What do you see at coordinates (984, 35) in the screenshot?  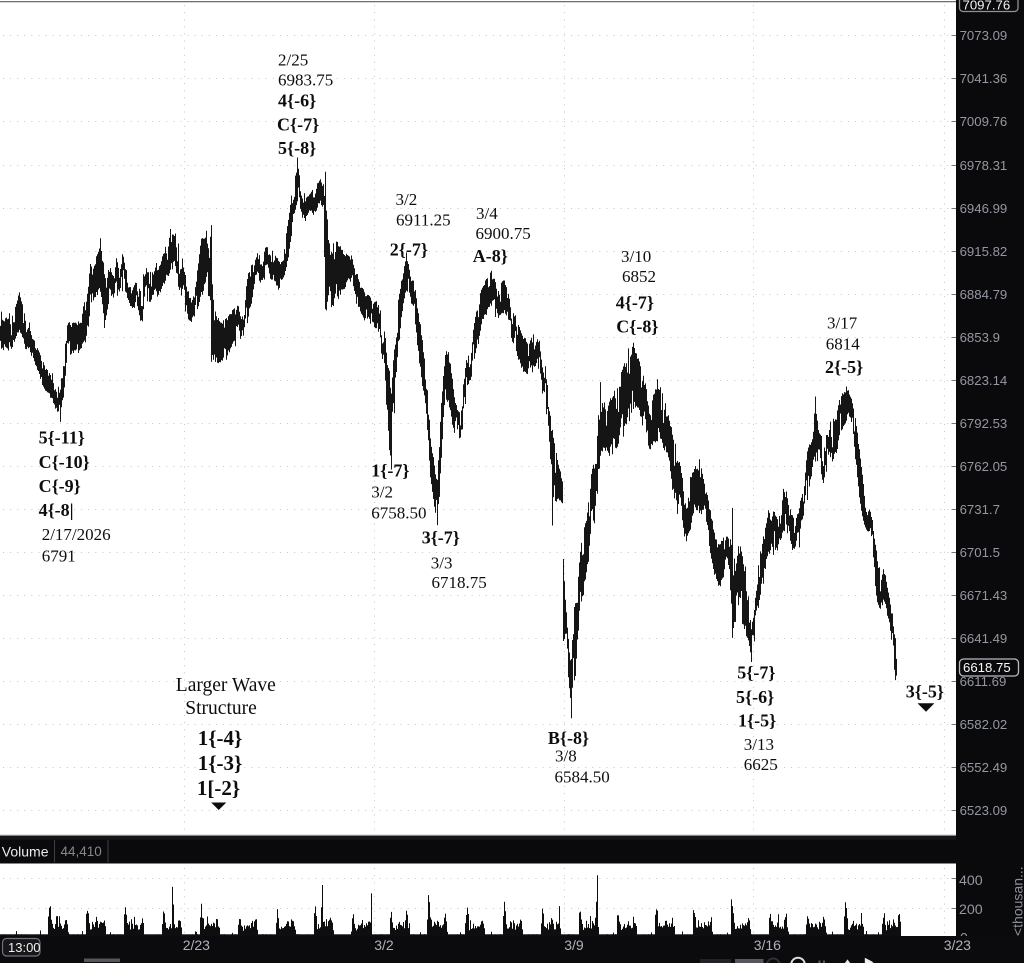 I see `svg-text: 7073.09` at bounding box center [984, 35].